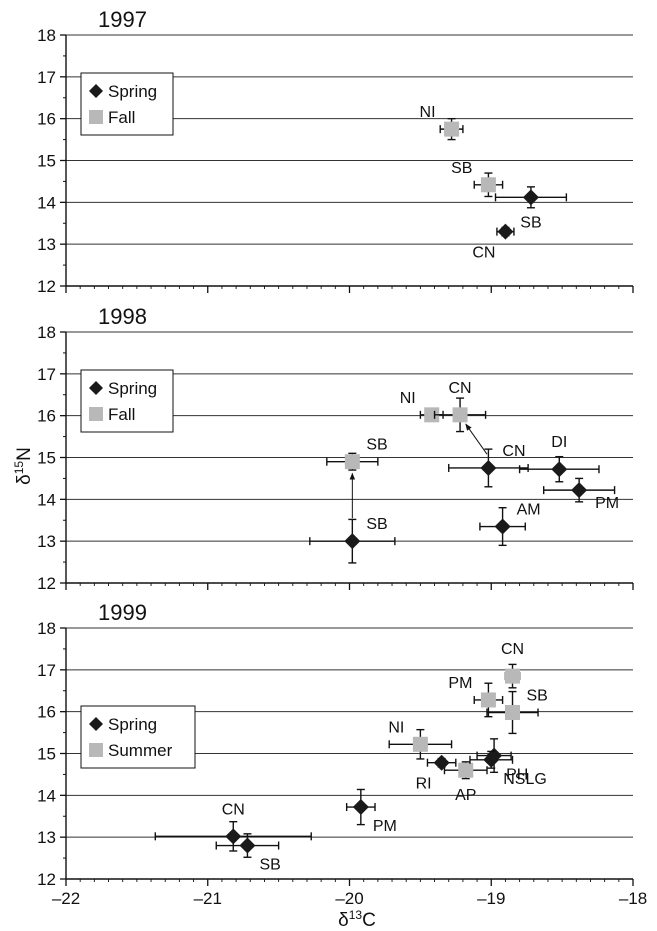  I want to click on point-label: AP, so click(465, 795).